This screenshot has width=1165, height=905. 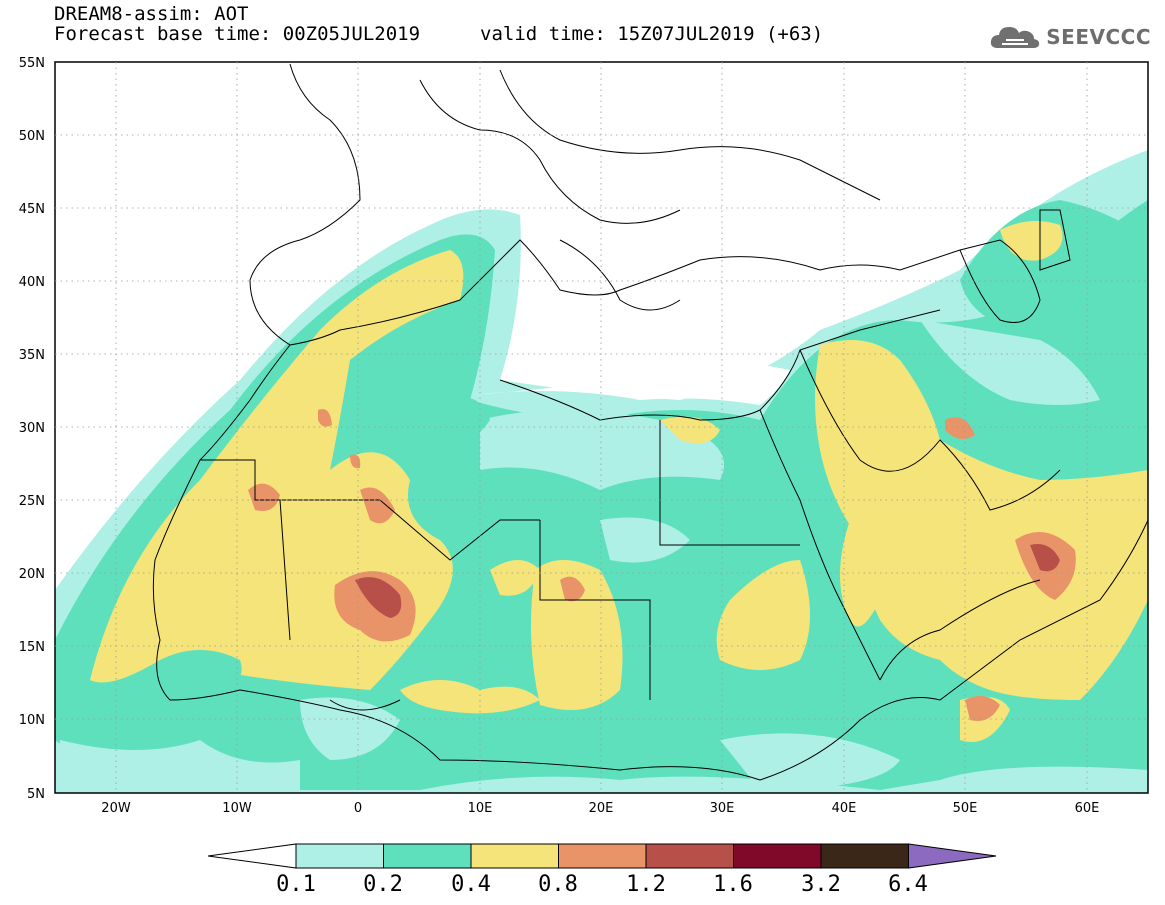 I want to click on lat-label-25n: 25N, so click(x=32, y=501).